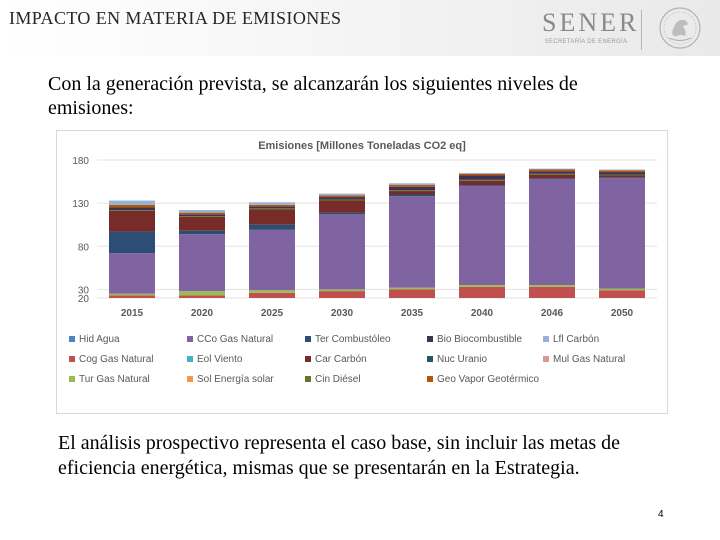 This screenshot has width=720, height=540. I want to click on legend-label: Bio Biocombustible, so click(479, 339).